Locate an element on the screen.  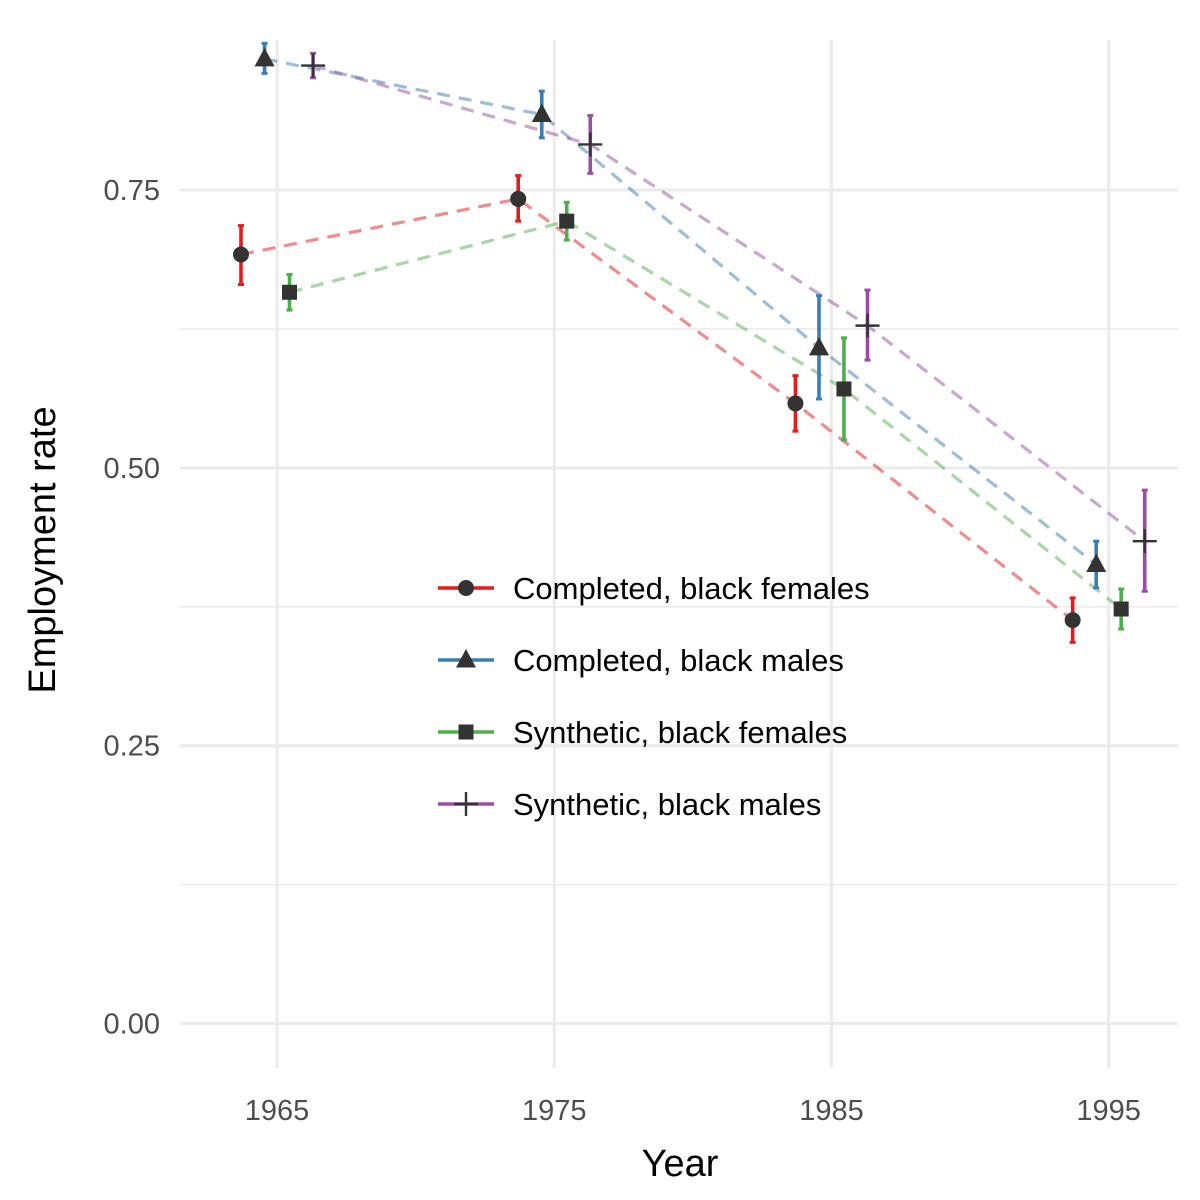
y-tick-label: 0.75 is located at coordinates (132, 191).